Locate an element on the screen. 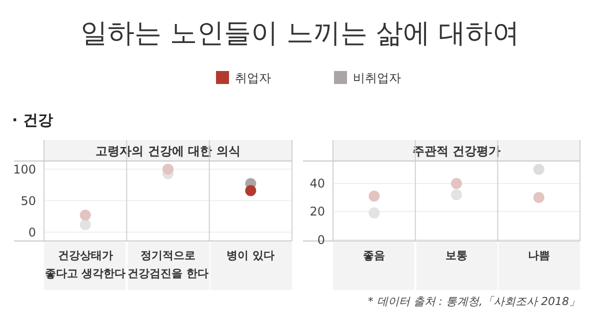 This screenshot has width=600, height=322. y-tick-label: 20 is located at coordinates (317, 211).